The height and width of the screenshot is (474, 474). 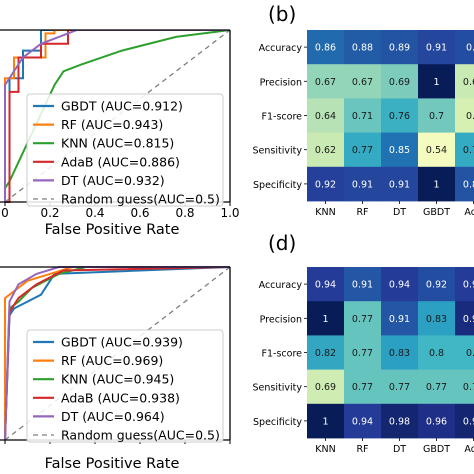 What do you see at coordinates (229, 213) in the screenshot?
I see `roc-x-tick-label: 1.0` at bounding box center [229, 213].